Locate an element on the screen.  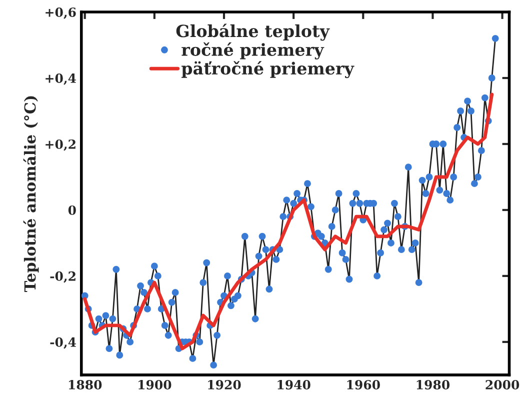
x-tick-label: 1920 is located at coordinates (224, 385).